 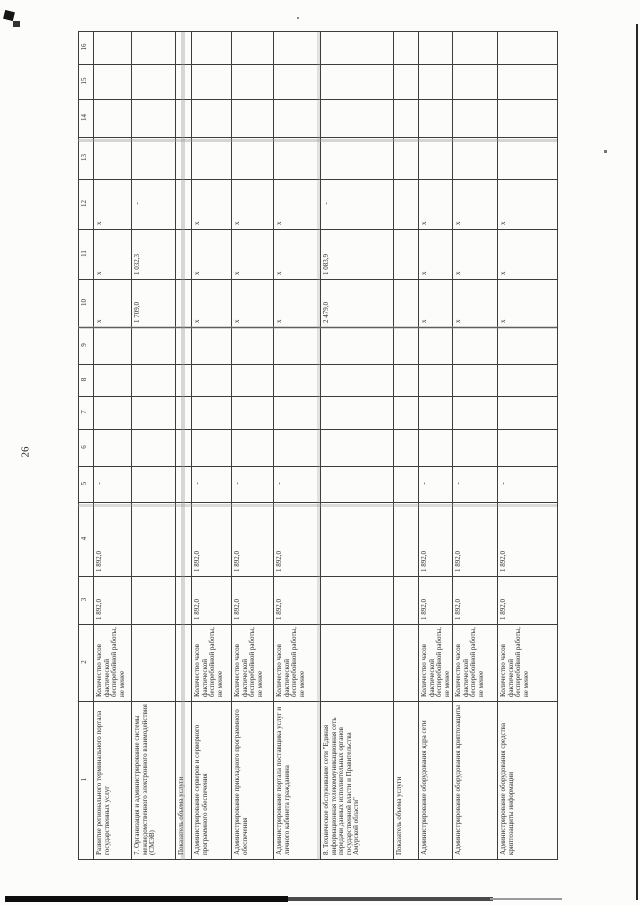 What do you see at coordinates (86, 254) in the screenshot?
I see `header-number-cell: 11` at bounding box center [86, 254].